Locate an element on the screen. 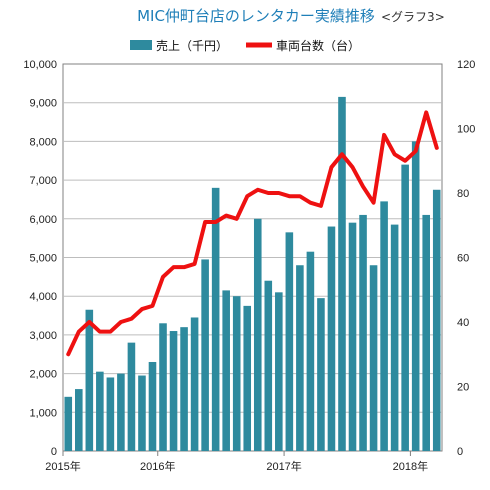 This screenshot has width=490, height=490. y-left-tick-label: 1,000 is located at coordinates (43, 413).